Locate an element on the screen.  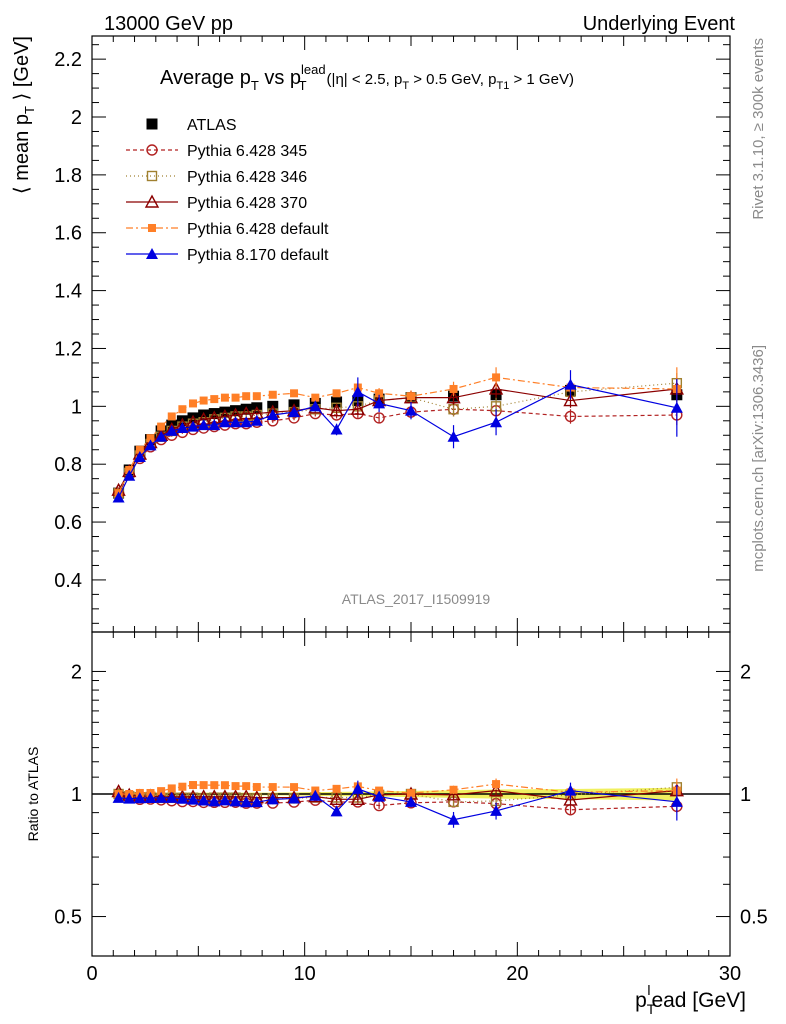
rivet-label: Rivet 3.1.10, ≥ 300k events is located at coordinates (758, 129).